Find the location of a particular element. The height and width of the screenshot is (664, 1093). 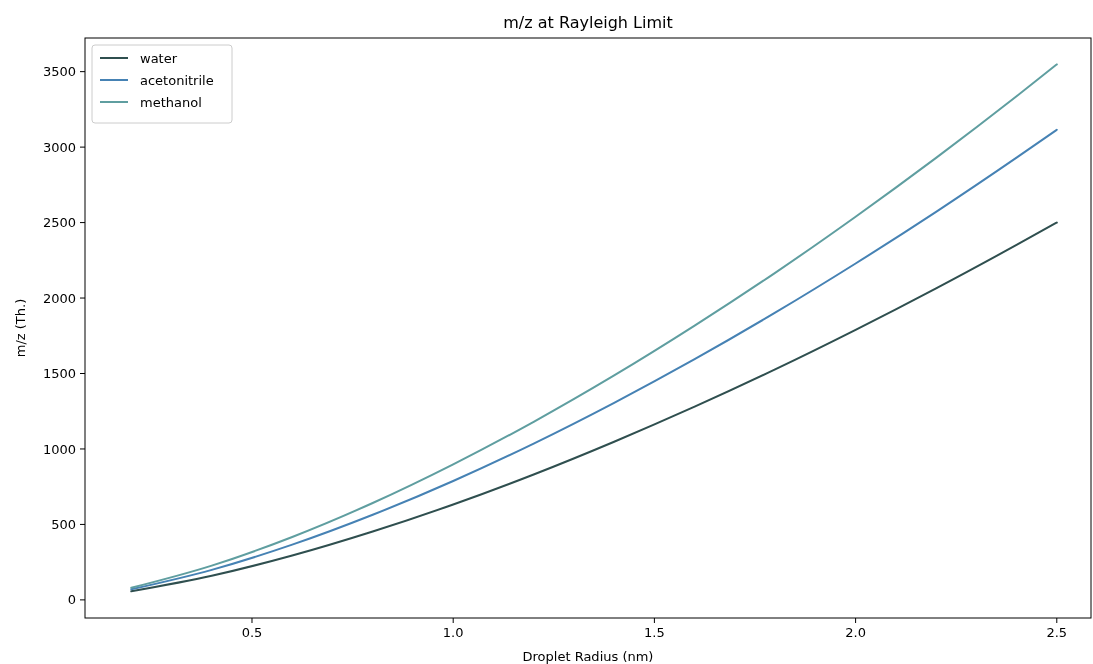

y-tick-label: 2000 is located at coordinates (59, 298).